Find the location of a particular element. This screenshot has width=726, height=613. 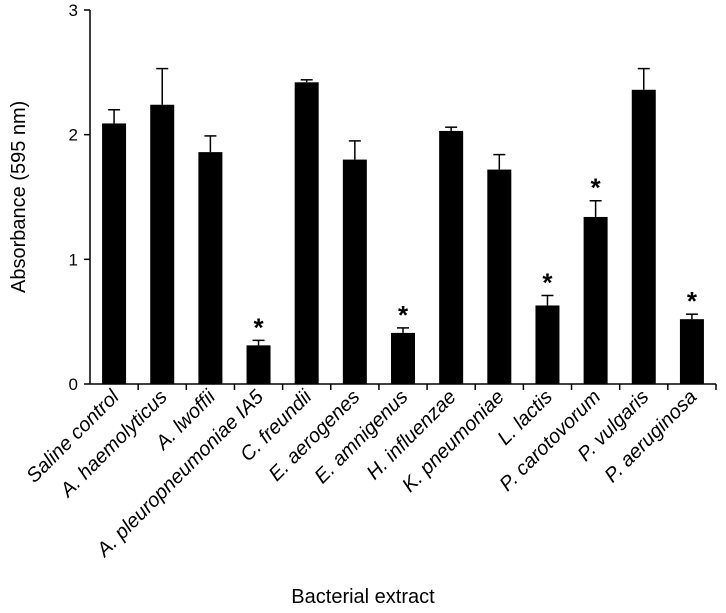

x-axis-label: Bacterial extract is located at coordinates (363, 597).